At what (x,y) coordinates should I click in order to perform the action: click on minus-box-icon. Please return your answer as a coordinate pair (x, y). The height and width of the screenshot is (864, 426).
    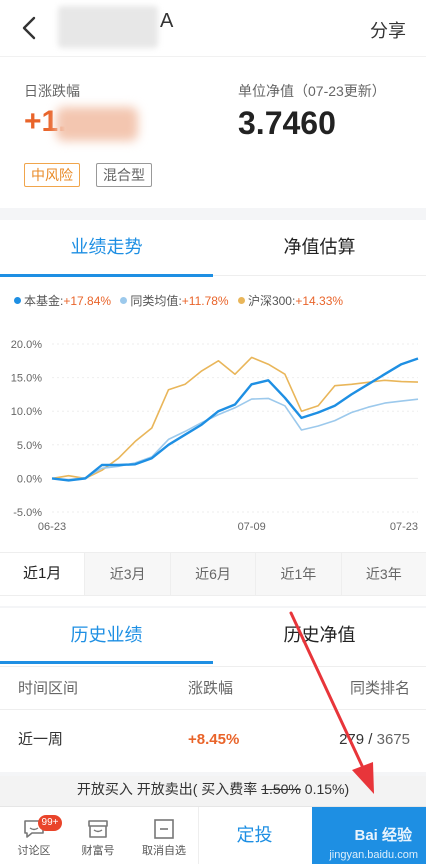
    Looking at the image, I should click on (164, 829).